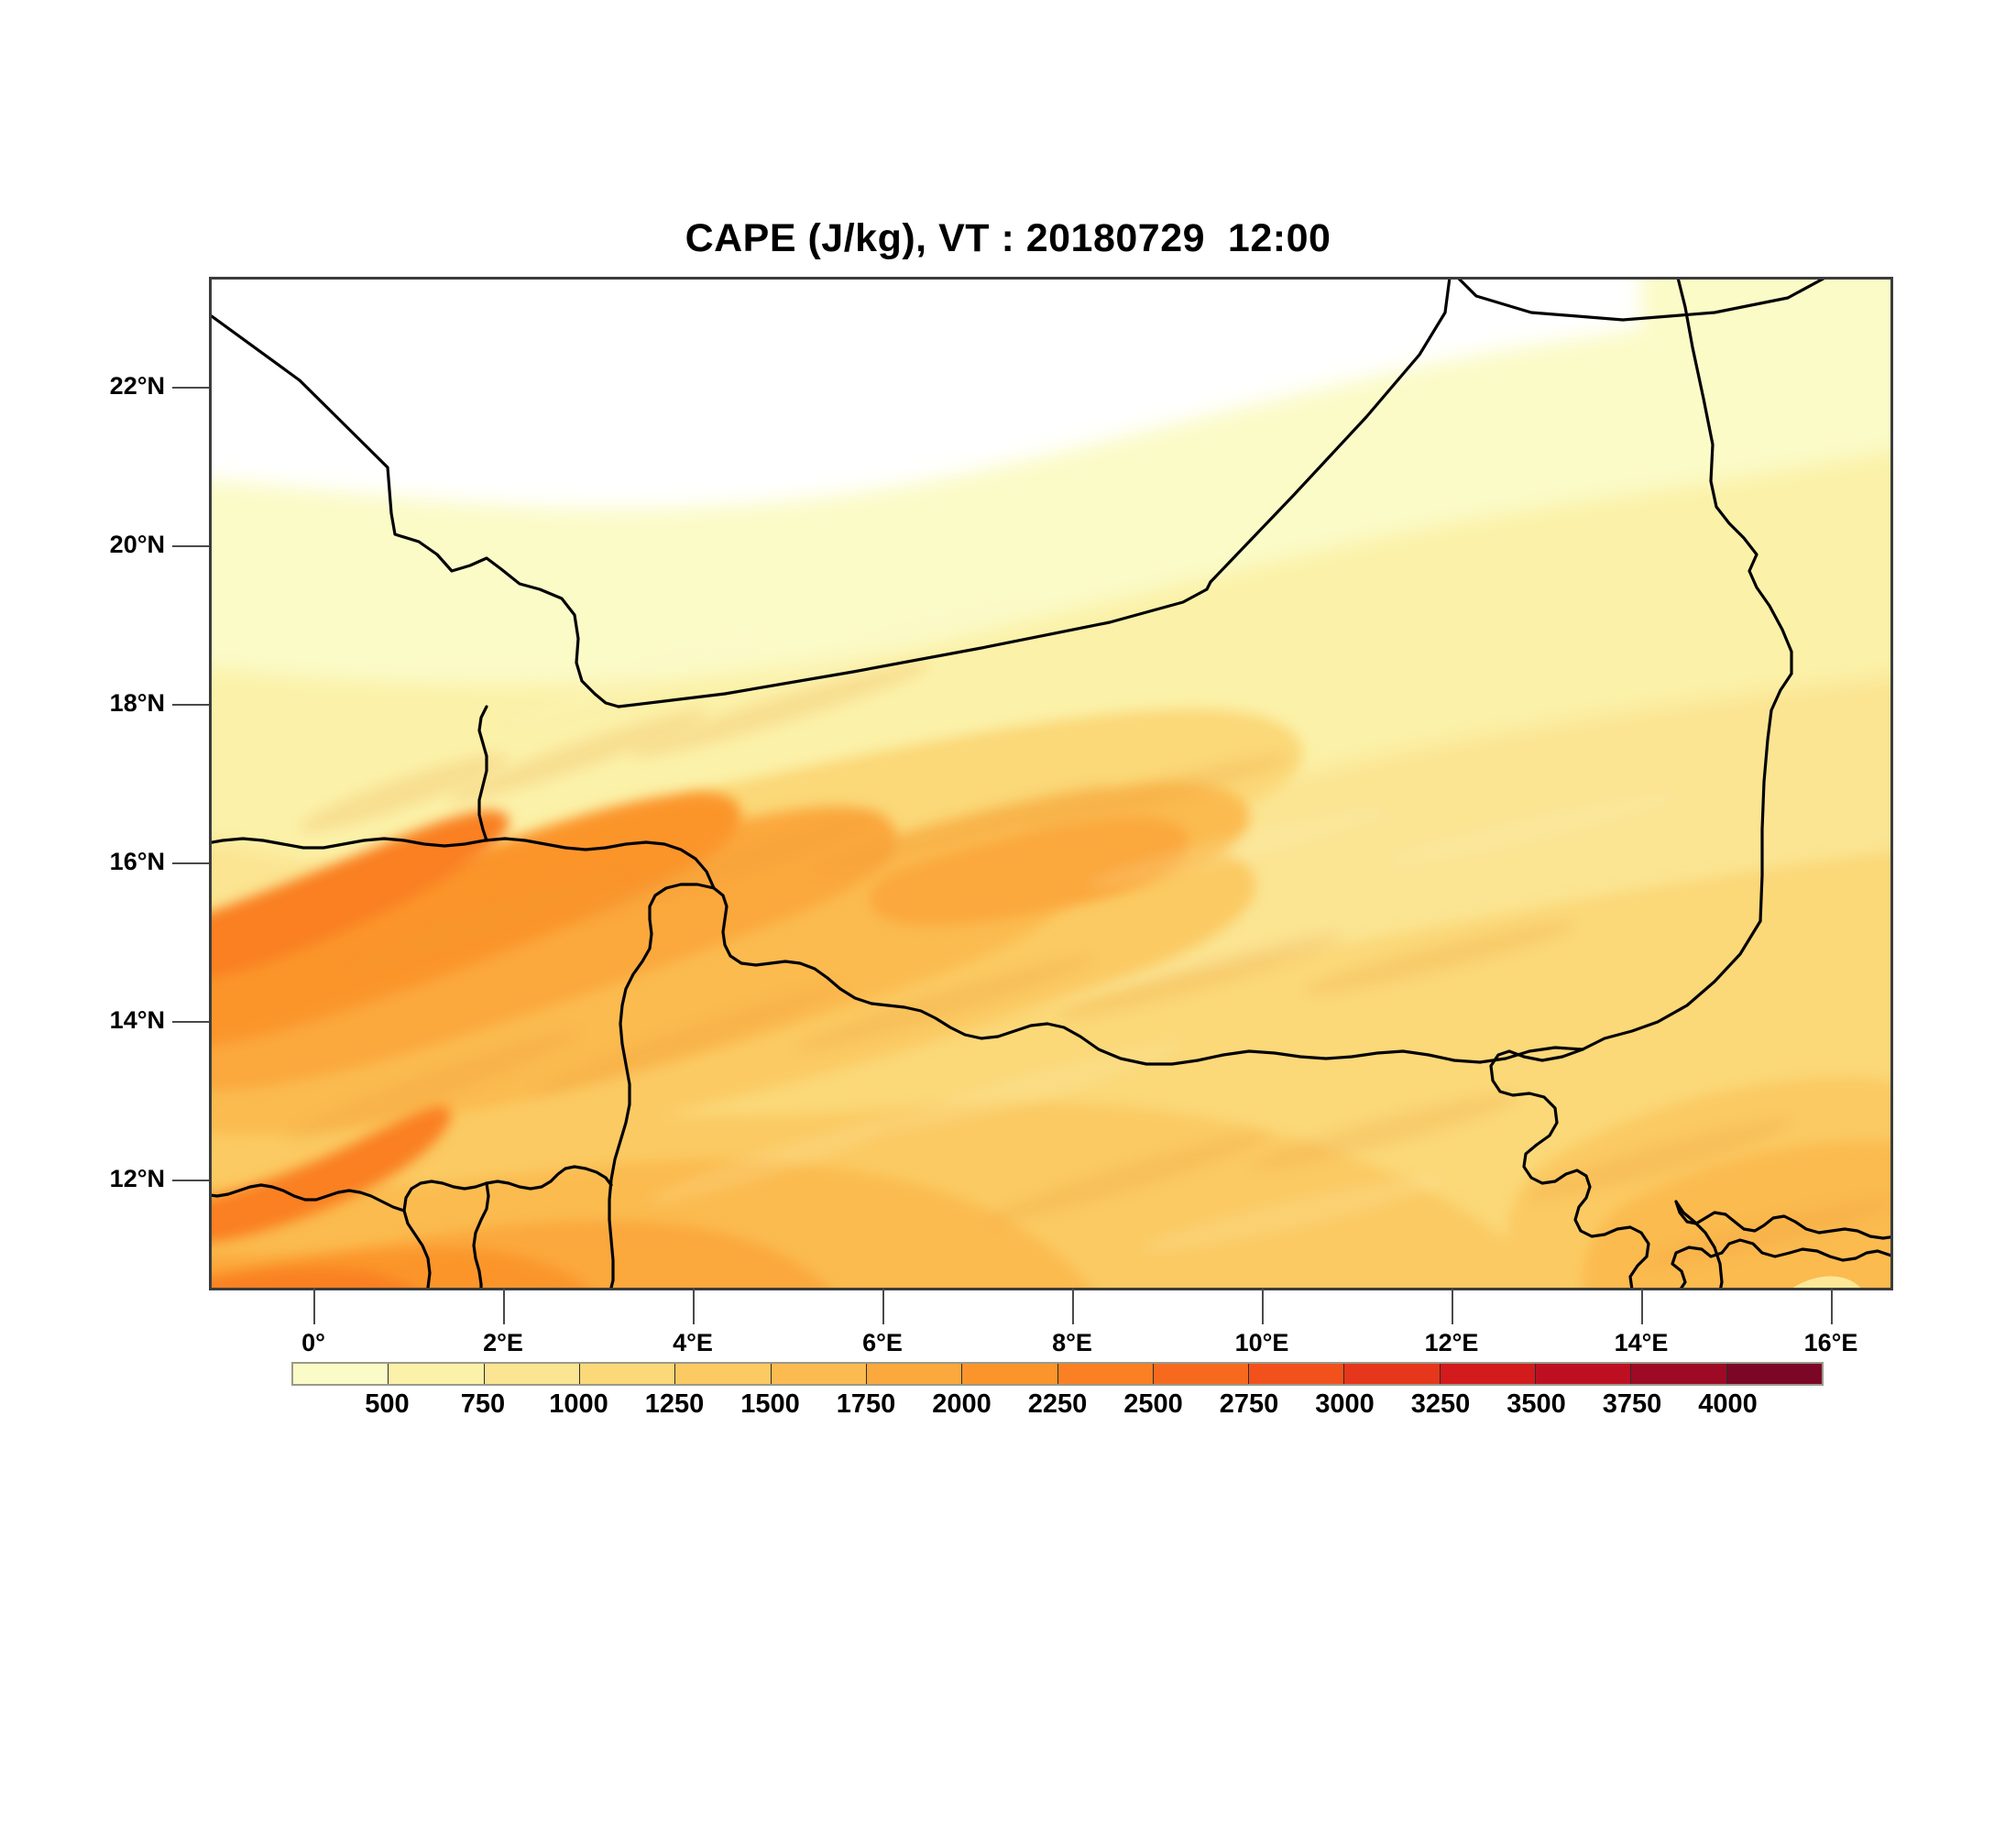 The height and width of the screenshot is (1833, 2016). I want to click on colorbar-label-750: 750, so click(483, 1404).